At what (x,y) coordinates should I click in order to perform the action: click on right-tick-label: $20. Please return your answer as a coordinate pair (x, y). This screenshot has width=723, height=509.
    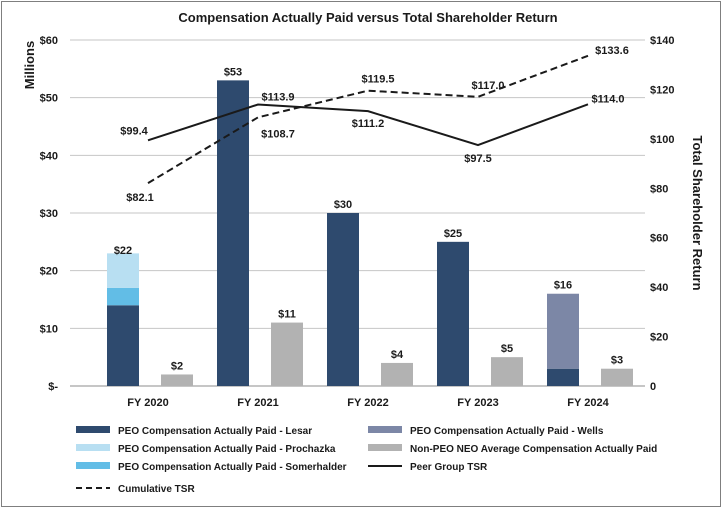
    Looking at the image, I should click on (659, 338).